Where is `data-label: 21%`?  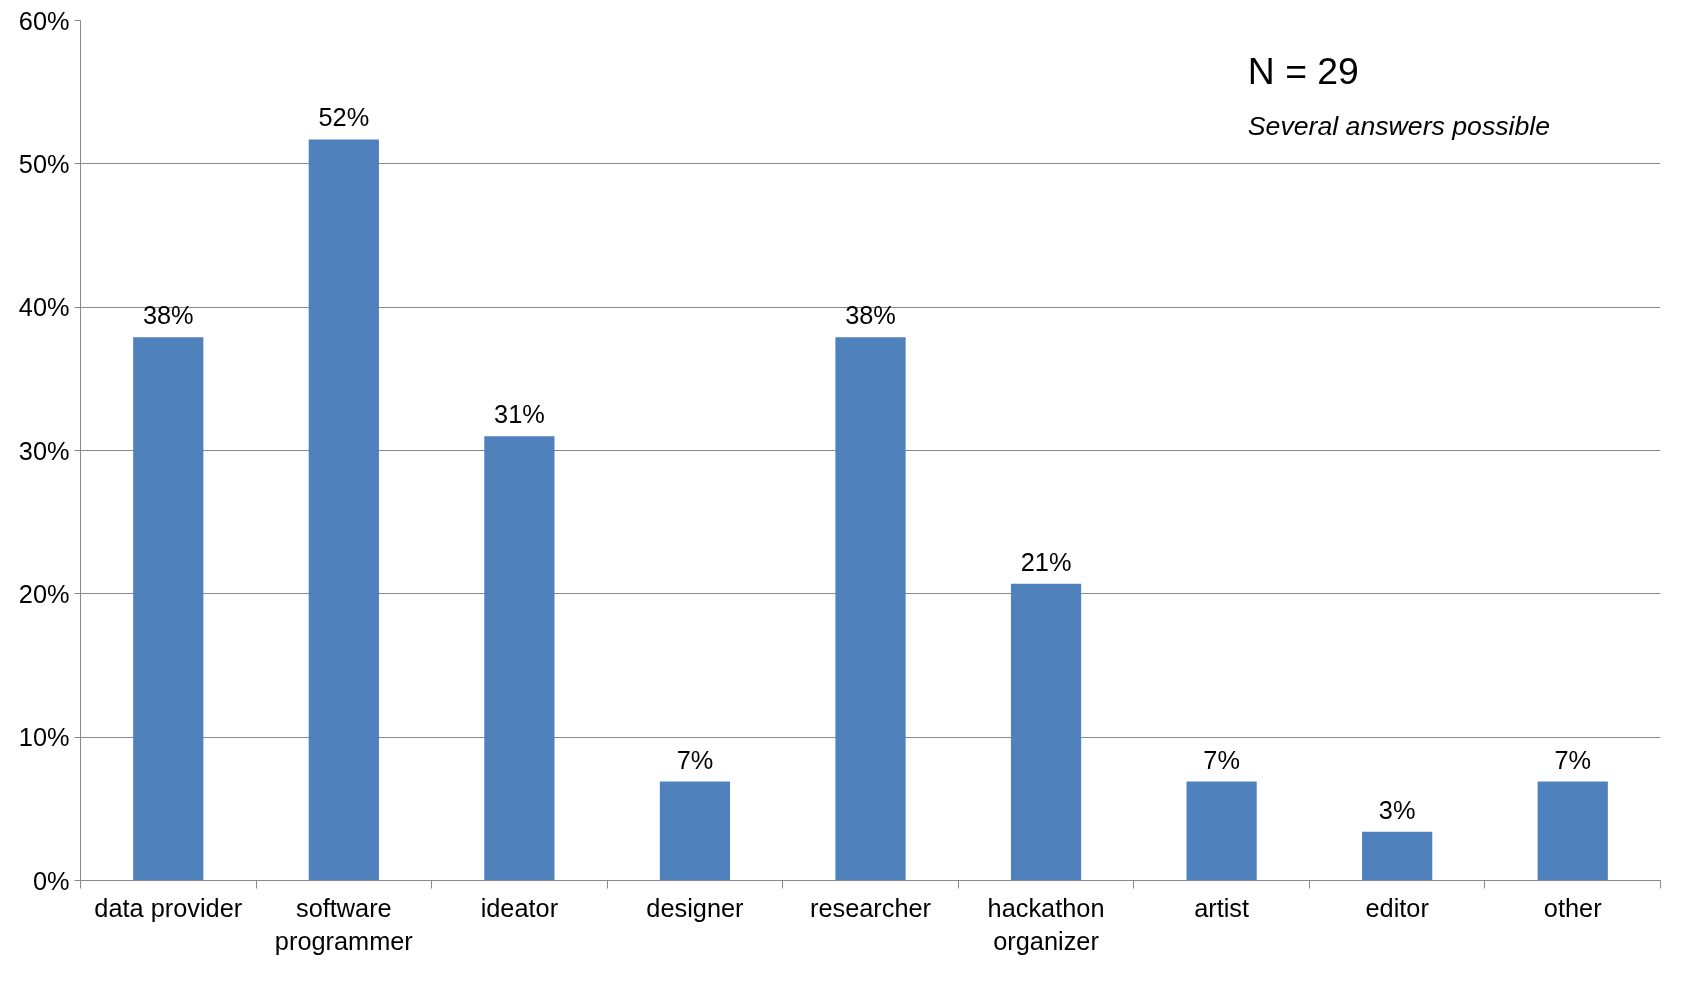 data-label: 21% is located at coordinates (1046, 561).